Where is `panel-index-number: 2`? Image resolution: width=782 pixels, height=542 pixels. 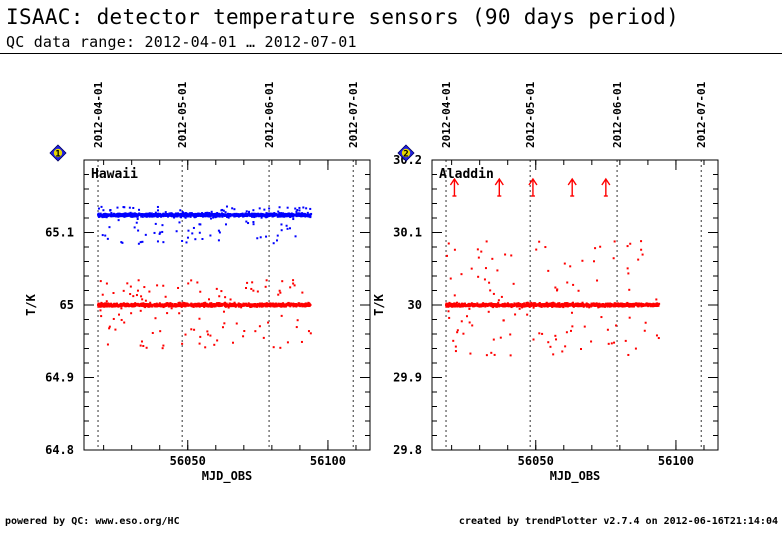 panel-index-number: 2 is located at coordinates (405, 155).